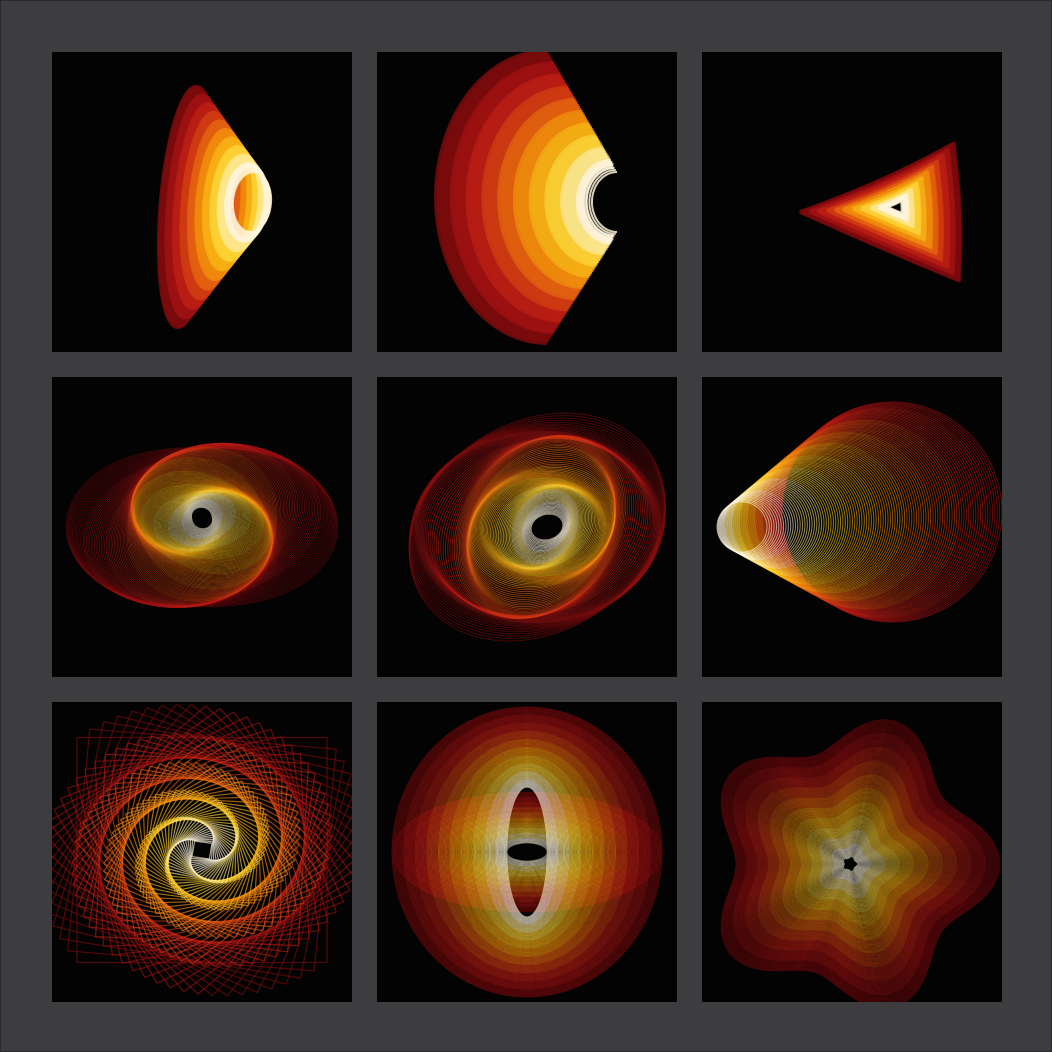  I want to click on tile-lens-oval, so click(527, 852).